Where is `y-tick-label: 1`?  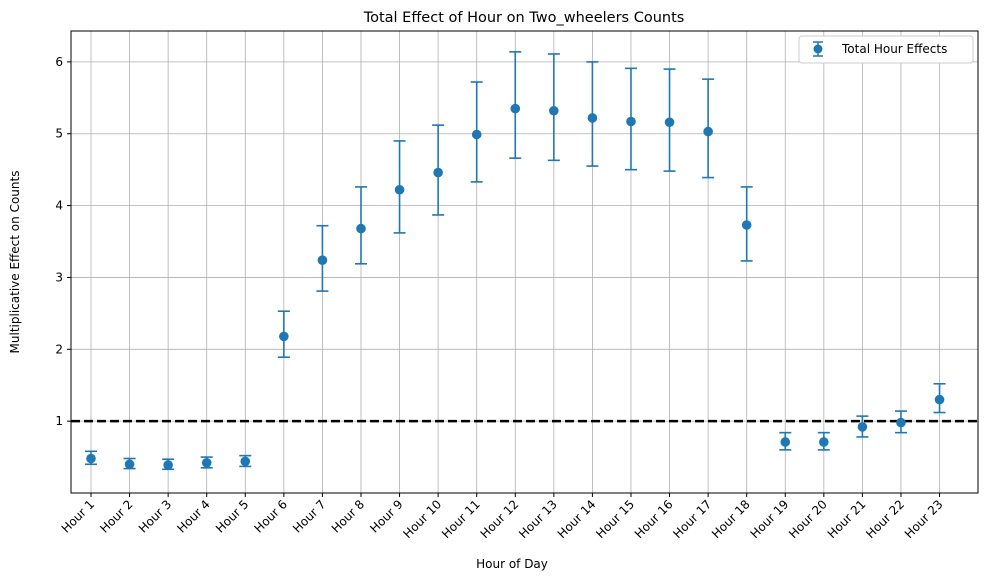
y-tick-label: 1 is located at coordinates (59, 421).